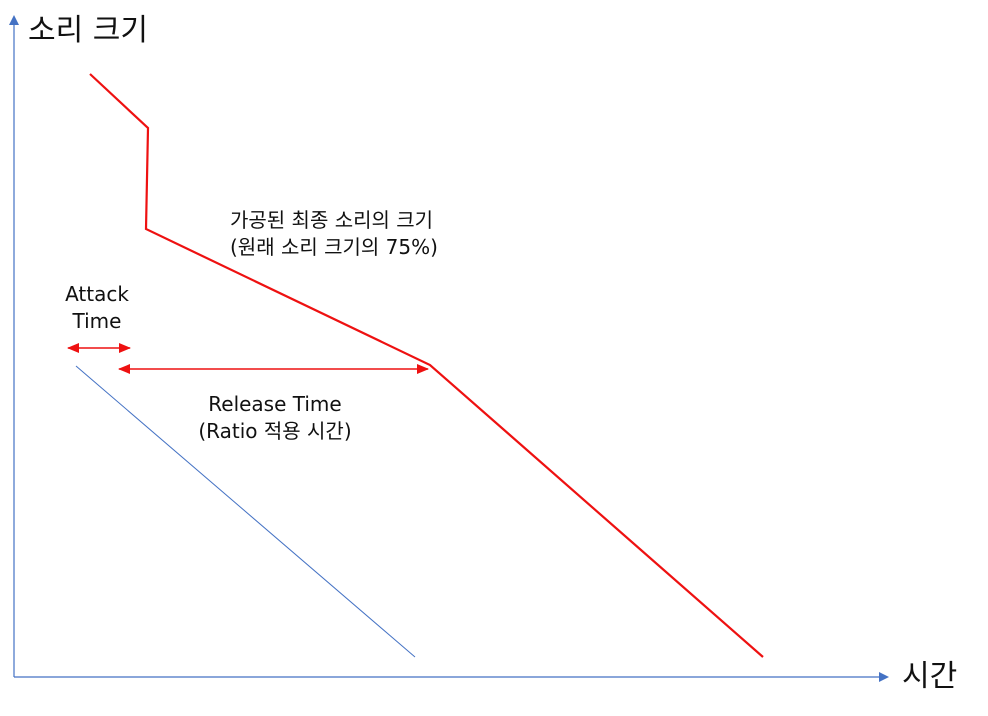 The width and height of the screenshot is (988, 716). I want to click on attack-time-line2: Time, so click(97, 321).